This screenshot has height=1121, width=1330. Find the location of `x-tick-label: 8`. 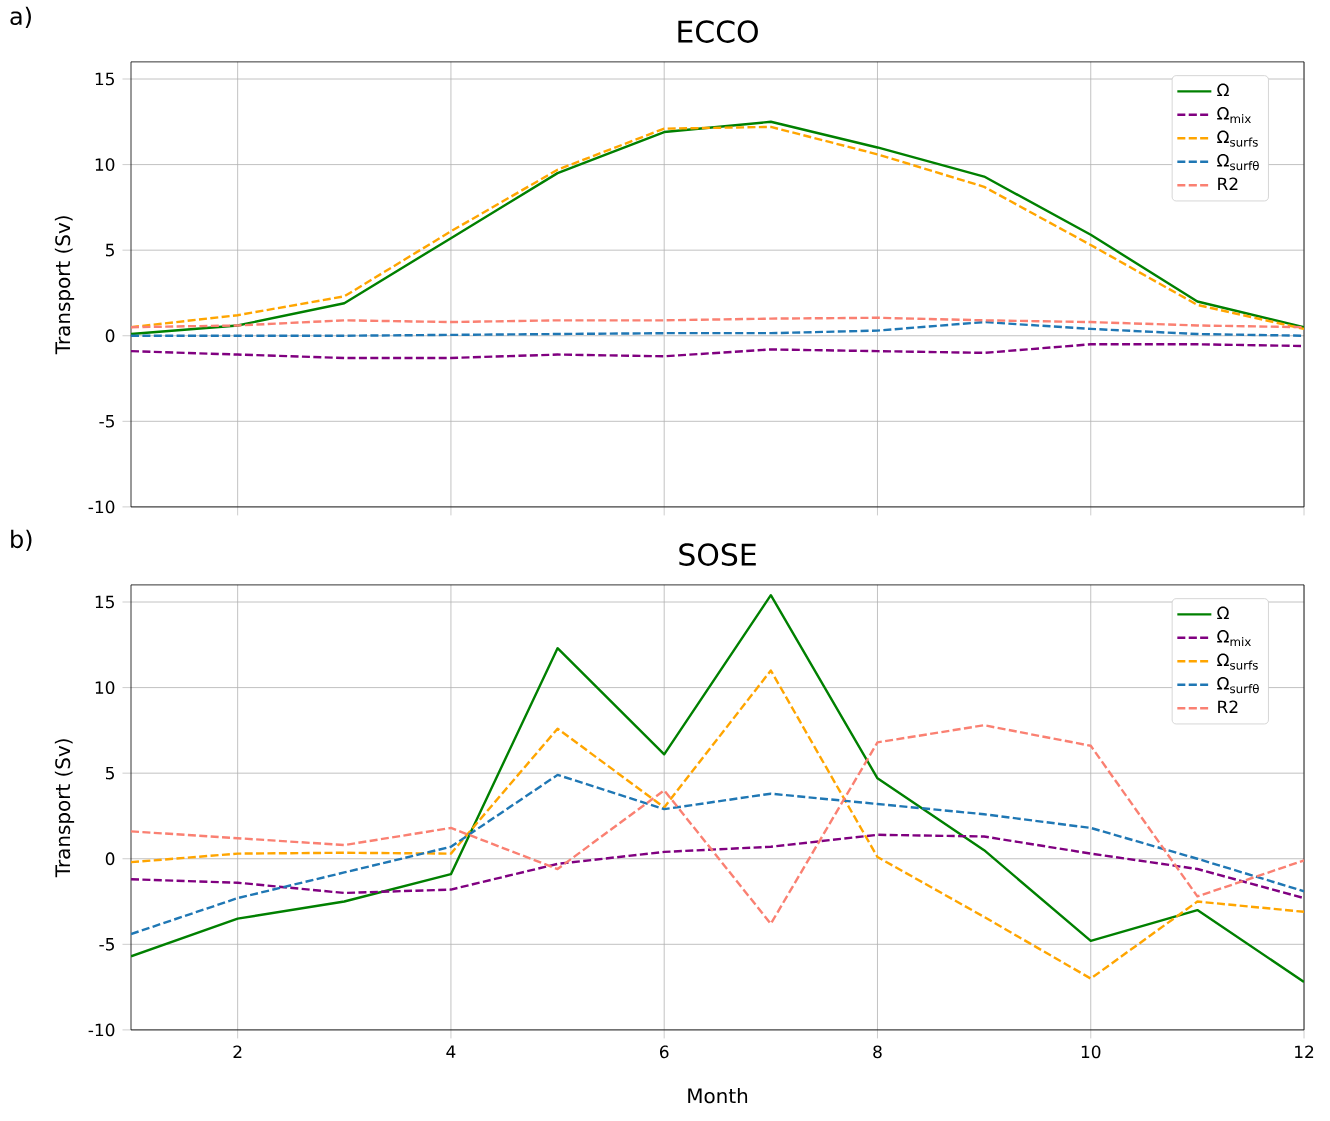

x-tick-label: 8 is located at coordinates (877, 1052).